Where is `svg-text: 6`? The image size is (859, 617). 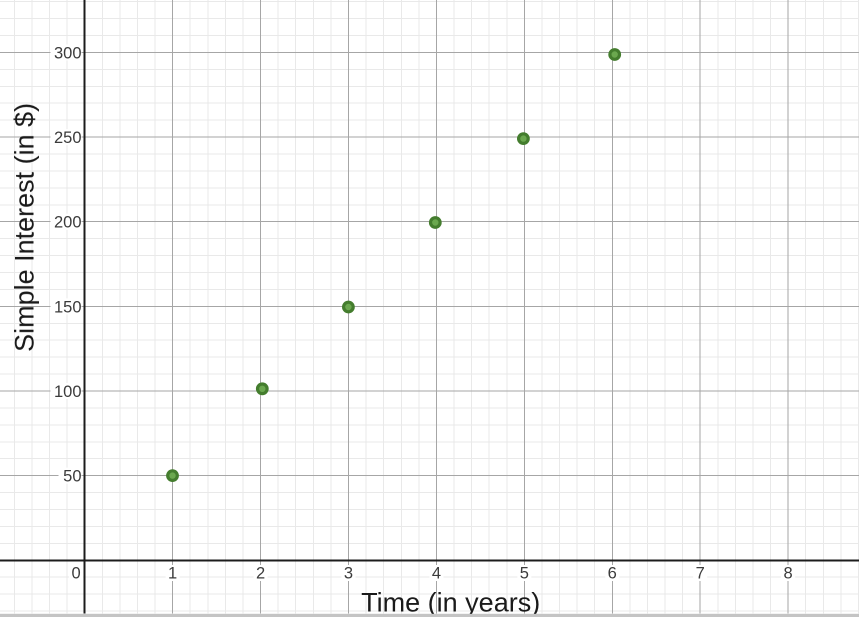 svg-text: 6 is located at coordinates (612, 574).